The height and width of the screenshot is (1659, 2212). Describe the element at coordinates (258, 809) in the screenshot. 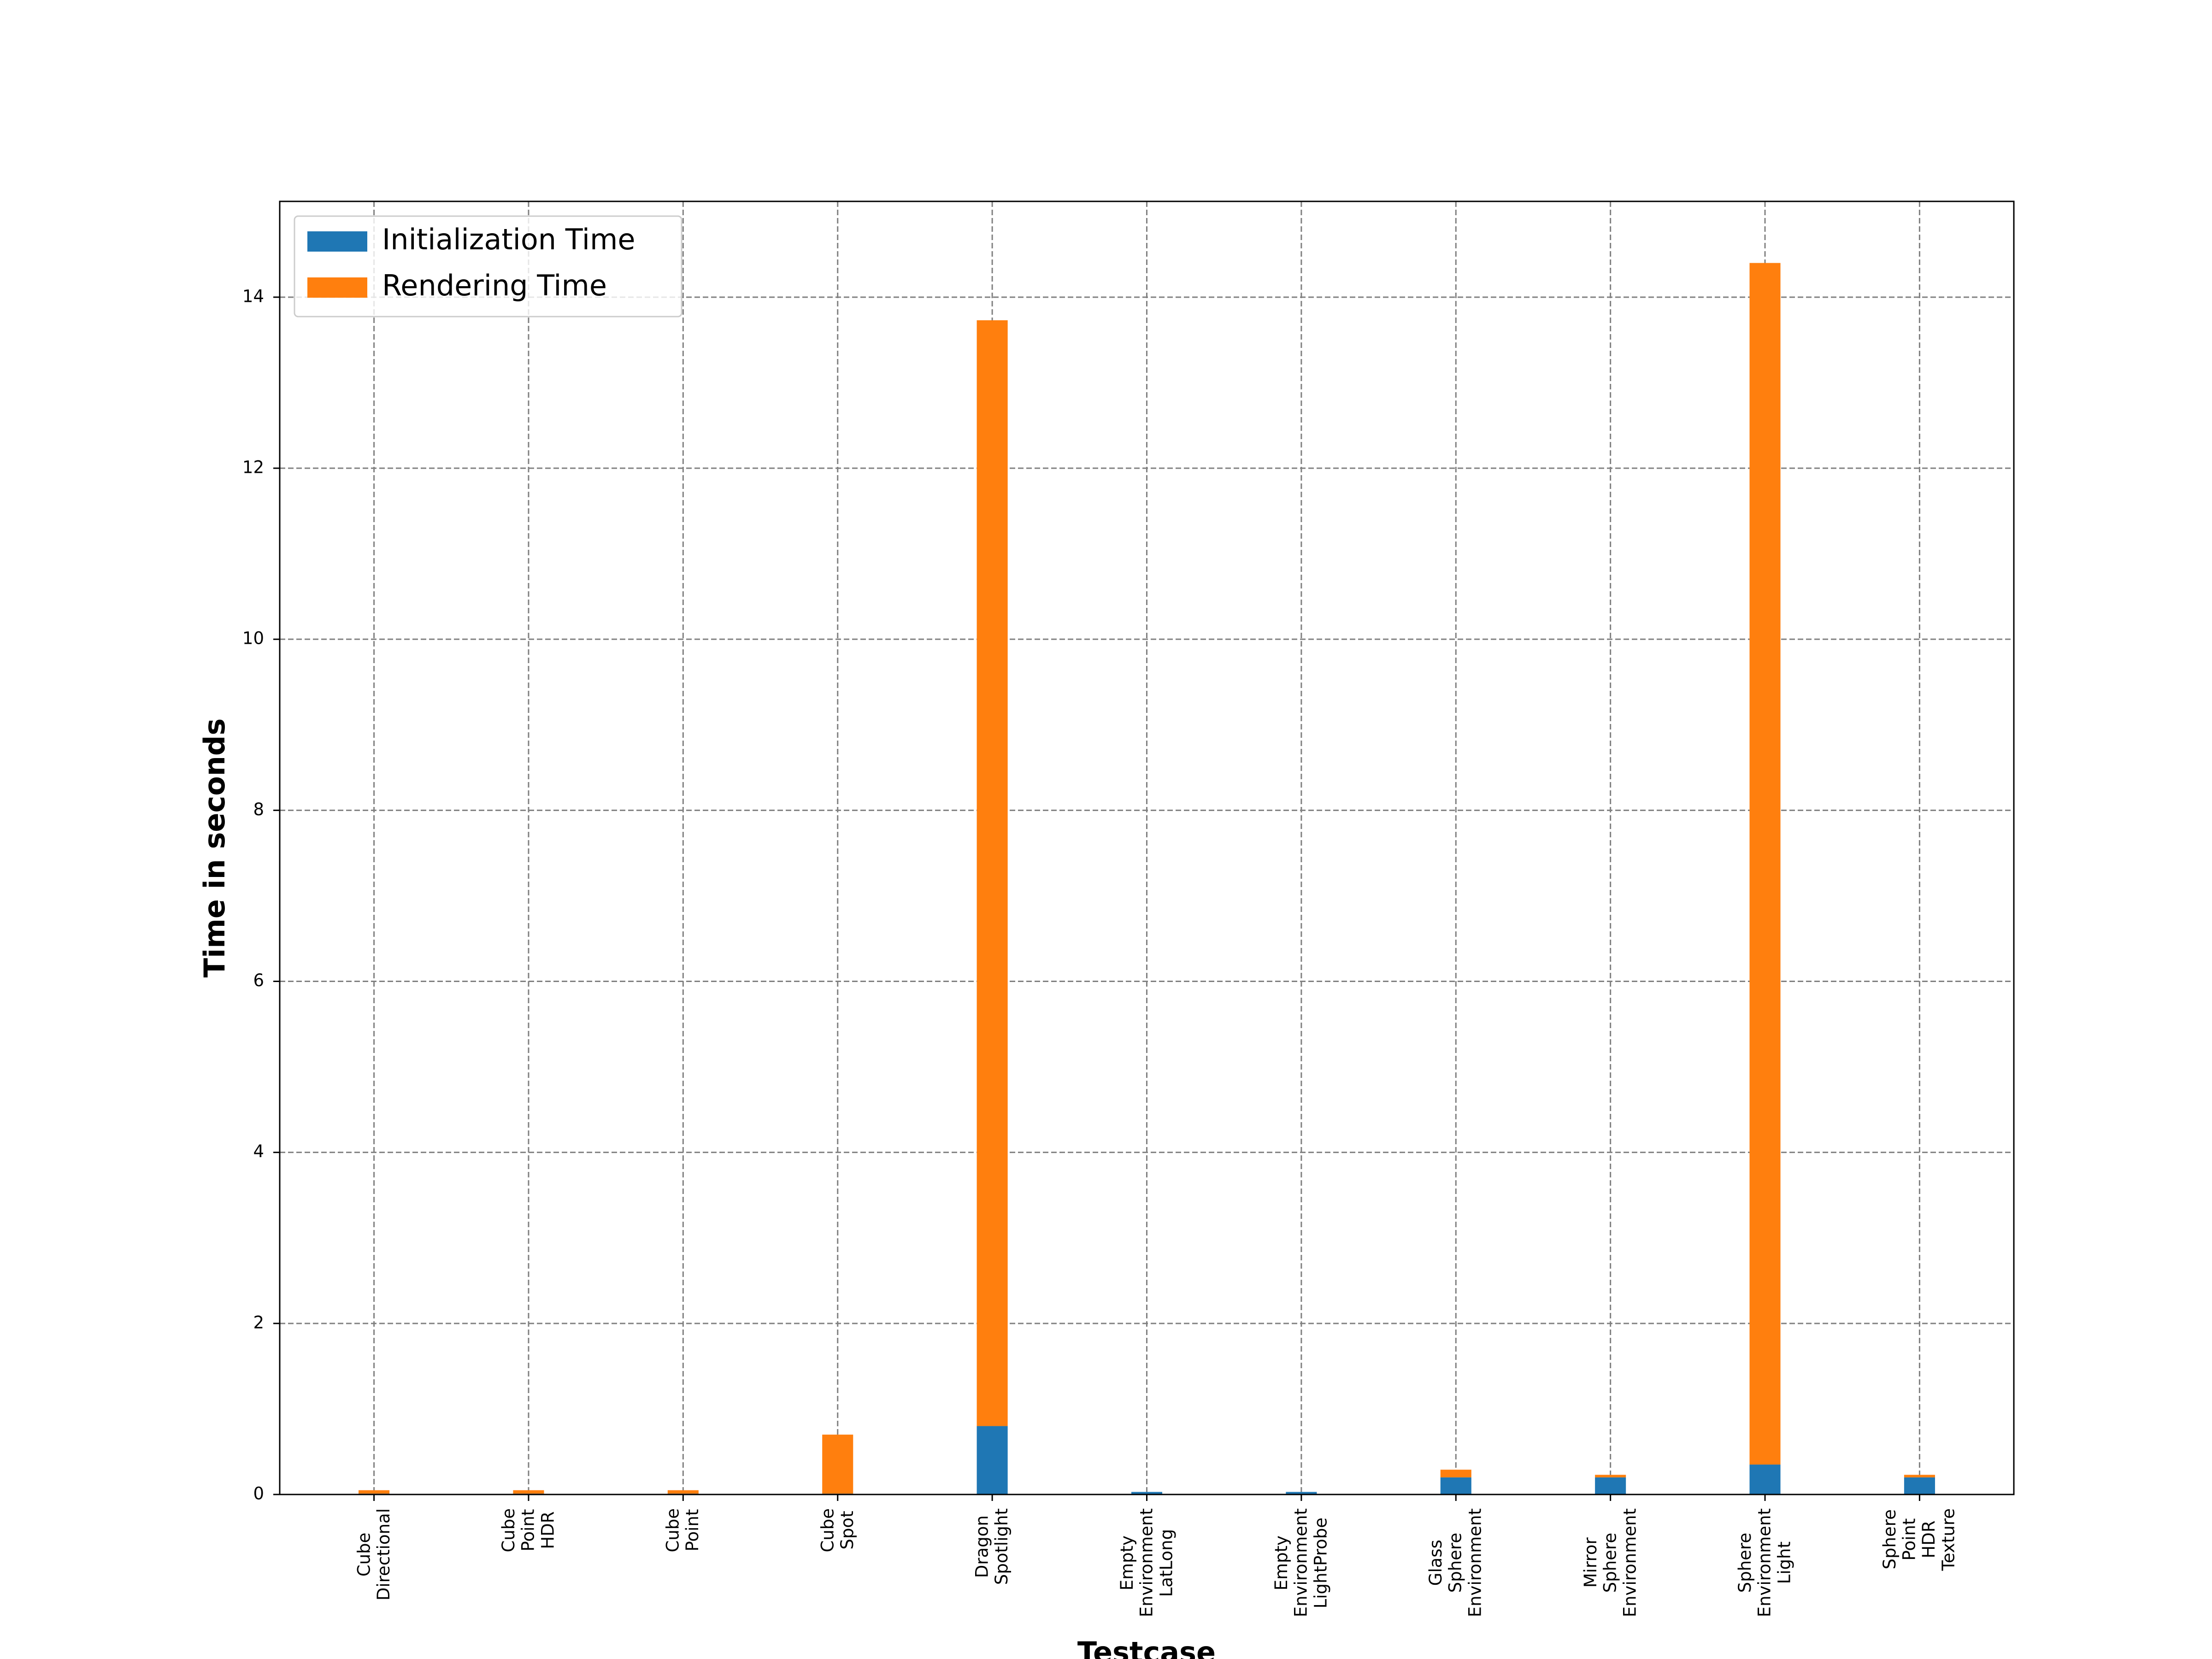

I see `y-tick-label: 8` at that location.